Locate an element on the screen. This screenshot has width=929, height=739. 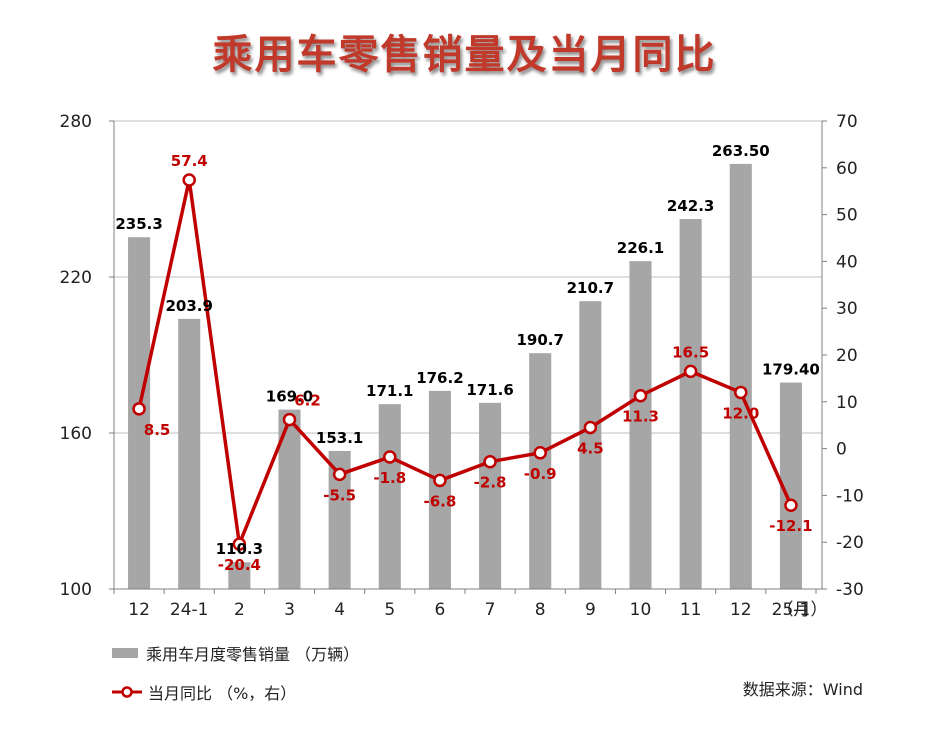
x-tick-label: 3 is located at coordinates (289, 610).